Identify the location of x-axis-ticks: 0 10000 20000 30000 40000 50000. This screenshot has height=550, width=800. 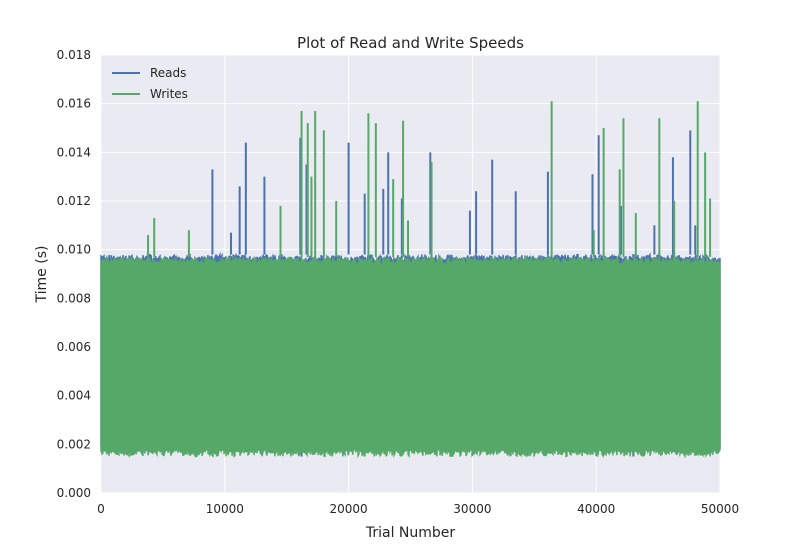
(418, 509).